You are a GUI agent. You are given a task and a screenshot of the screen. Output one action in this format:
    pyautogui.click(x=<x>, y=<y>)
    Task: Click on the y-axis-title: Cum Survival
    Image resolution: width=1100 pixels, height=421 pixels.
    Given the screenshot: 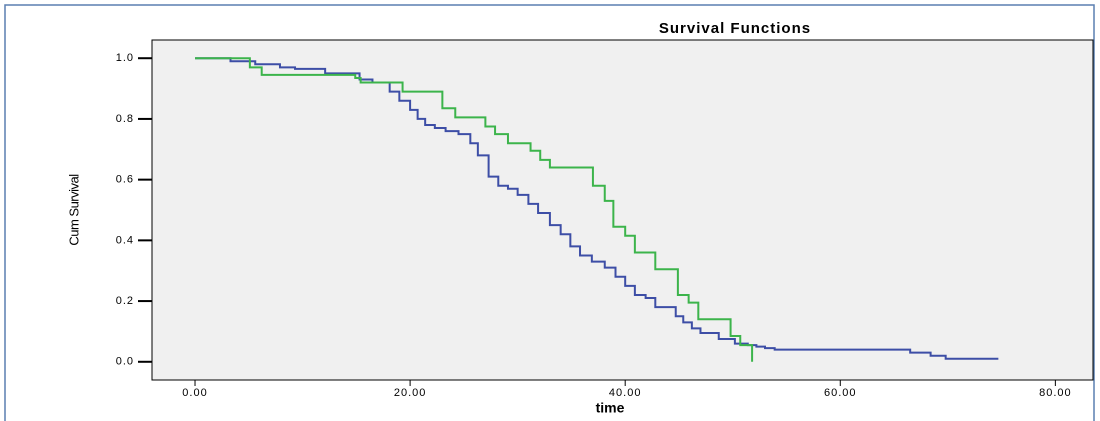 What is the action you would take?
    pyautogui.click(x=73, y=210)
    